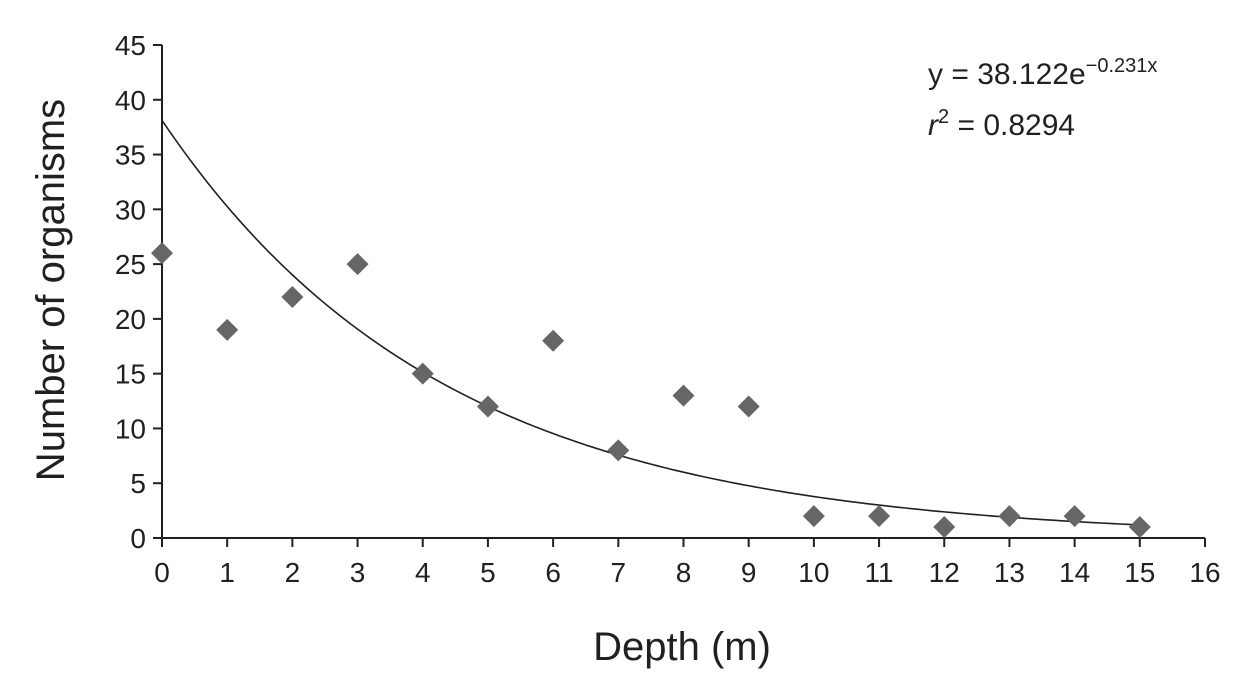 This screenshot has height=681, width=1248. I want to click on equation-prefix: y = 38.122e, so click(1007, 74).